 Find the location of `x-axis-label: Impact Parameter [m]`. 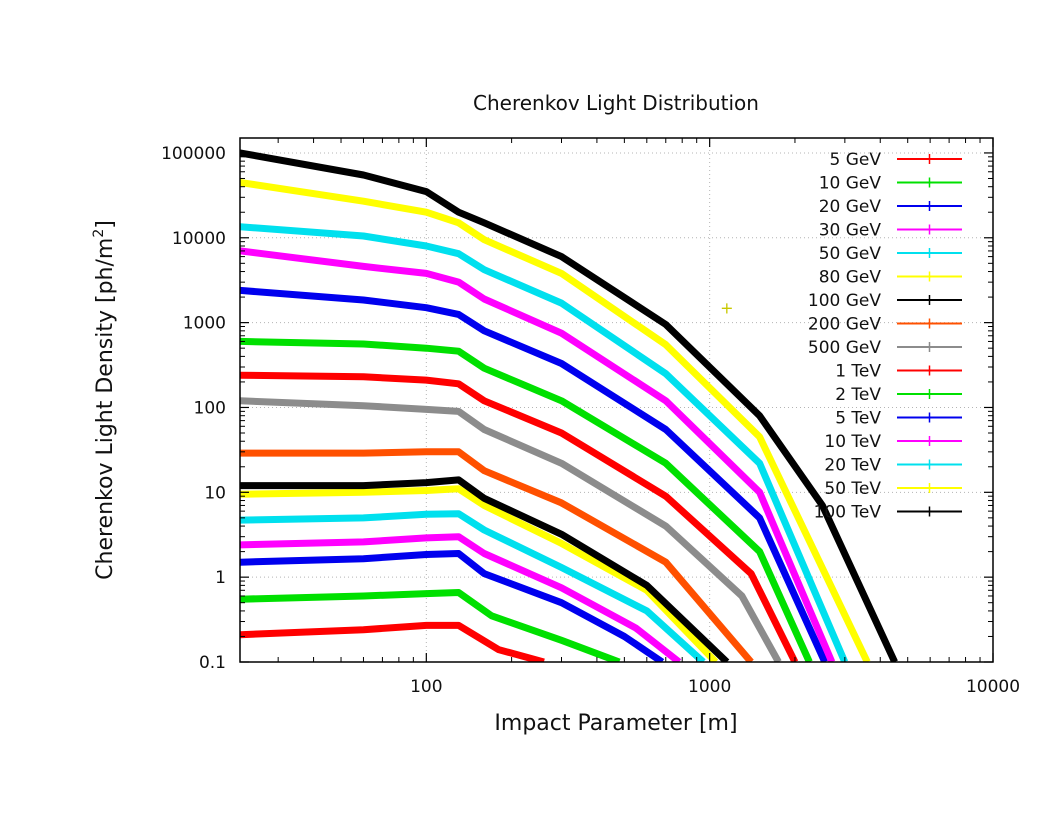

x-axis-label: Impact Parameter [m] is located at coordinates (615, 723).